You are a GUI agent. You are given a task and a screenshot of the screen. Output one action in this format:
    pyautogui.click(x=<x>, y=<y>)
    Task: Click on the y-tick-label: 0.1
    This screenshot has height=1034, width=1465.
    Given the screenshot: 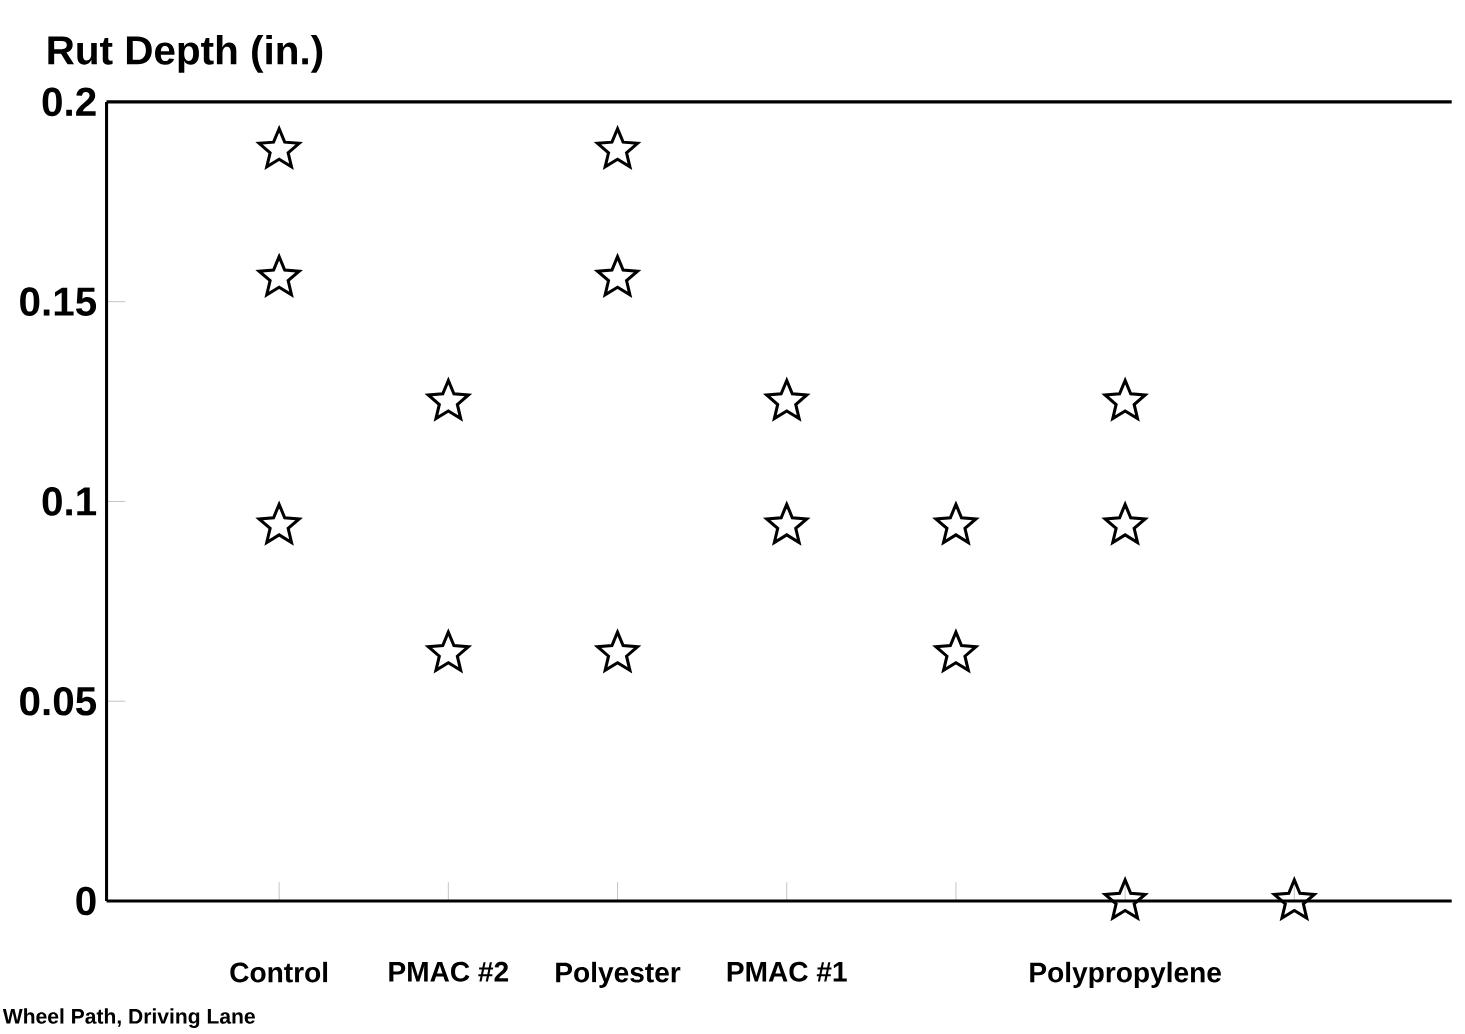 What is the action you would take?
    pyautogui.click(x=69, y=501)
    